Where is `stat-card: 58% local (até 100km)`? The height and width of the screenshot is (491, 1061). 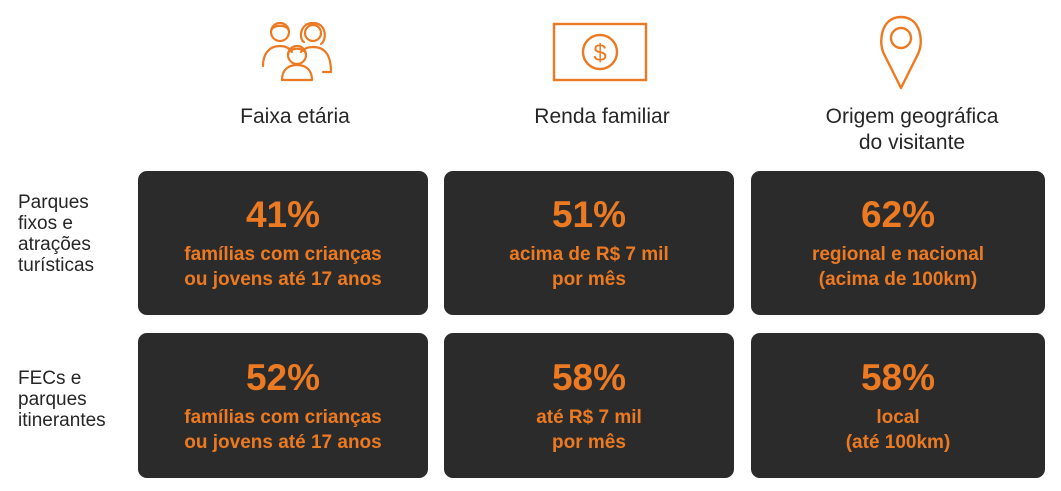 stat-card: 58% local (até 100km) is located at coordinates (898, 405).